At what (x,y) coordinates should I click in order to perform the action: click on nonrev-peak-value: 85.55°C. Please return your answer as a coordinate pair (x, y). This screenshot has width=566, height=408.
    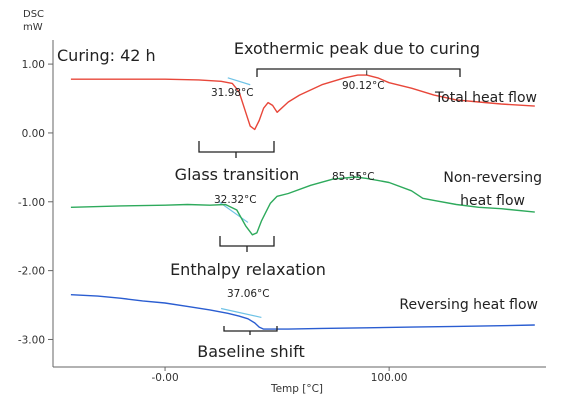
    Looking at the image, I should click on (353, 177).